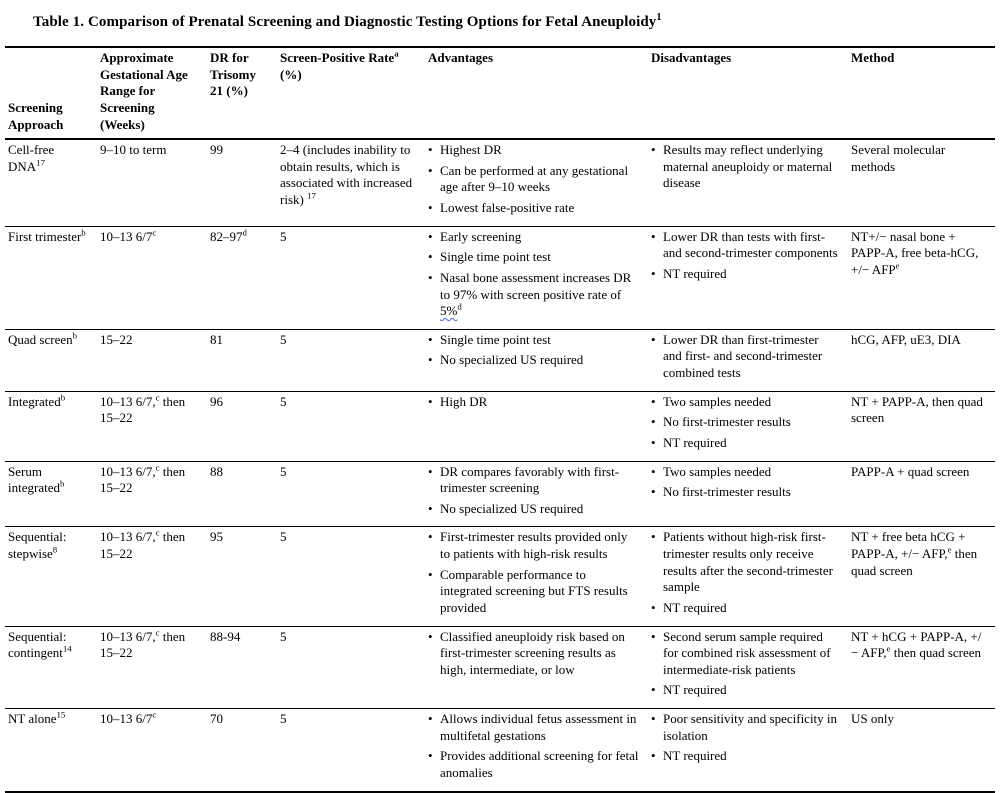  I want to click on column-header-screen-positive-rate: Screen-Positive Ratea (%), so click(351, 94).